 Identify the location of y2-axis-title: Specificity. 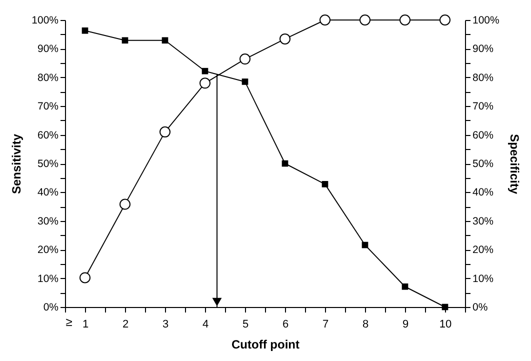
(514, 164).